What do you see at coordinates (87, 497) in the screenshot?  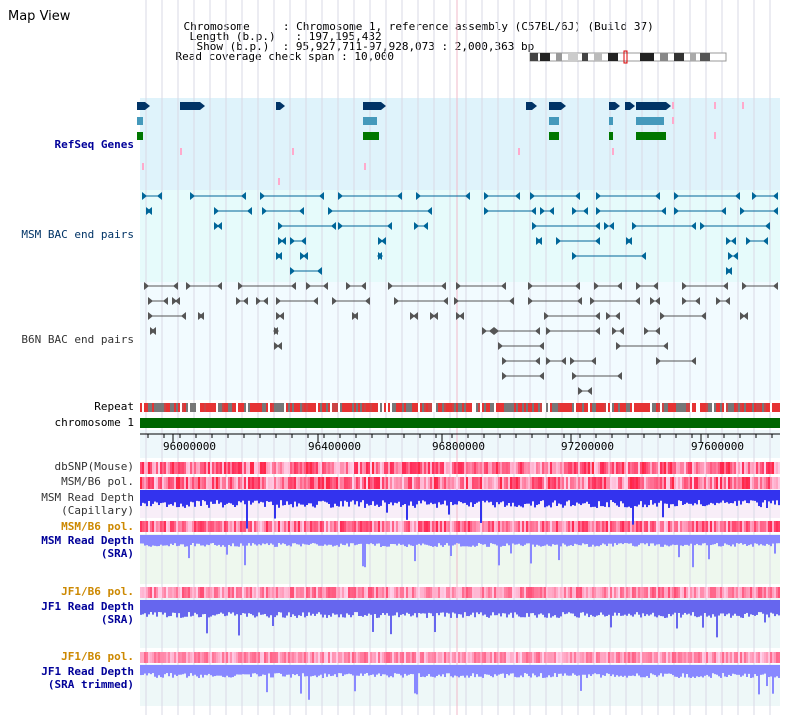 I see `track-label-msm-depth-capillary: MSM Read Depth` at bounding box center [87, 497].